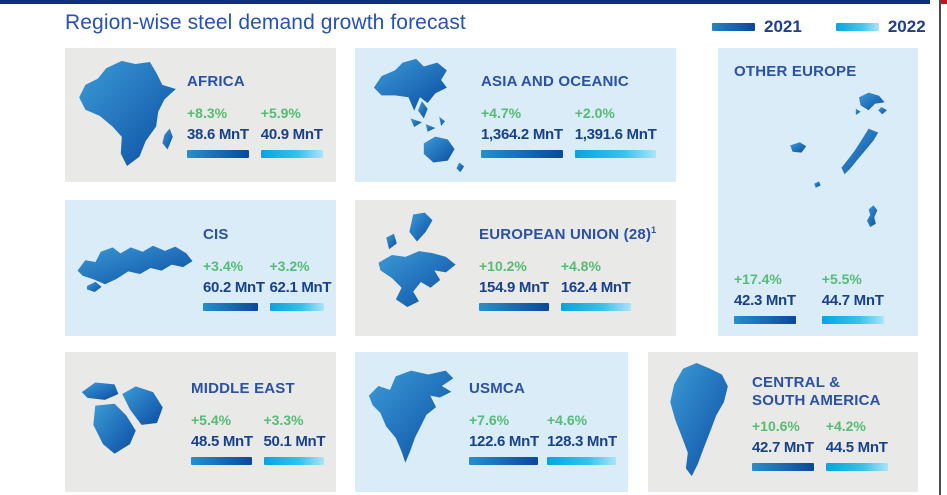 The height and width of the screenshot is (495, 947). Describe the element at coordinates (127, 115) in the screenshot. I see `africa-map-icon` at that location.